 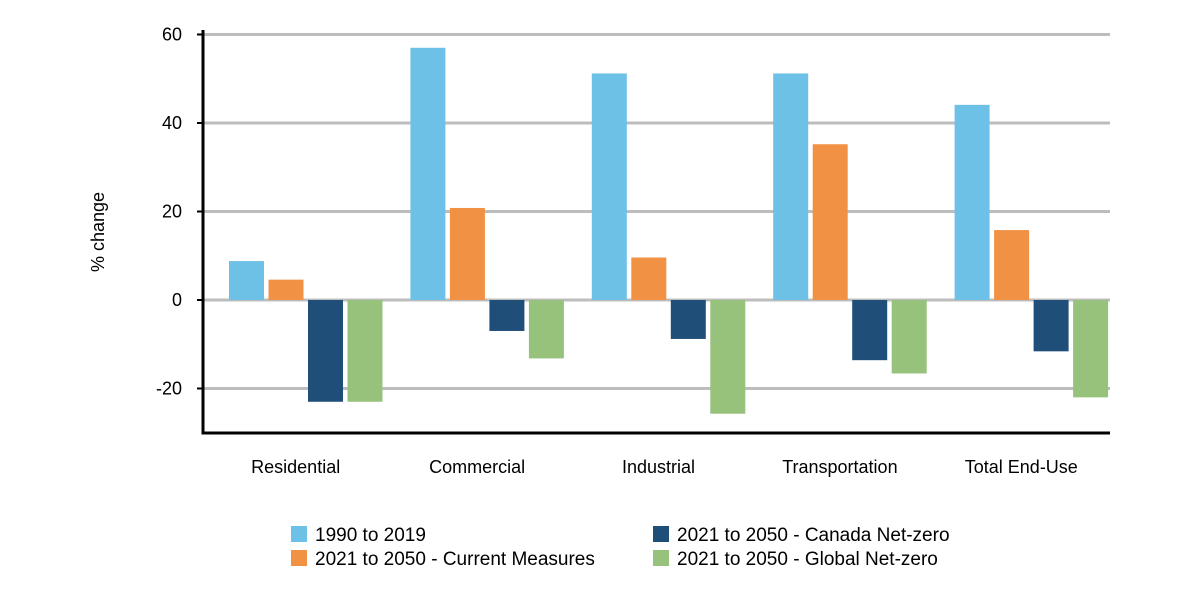 I want to click on legend-entry: 2021 to 2050 - Canada Net-zero, so click(x=813, y=535).